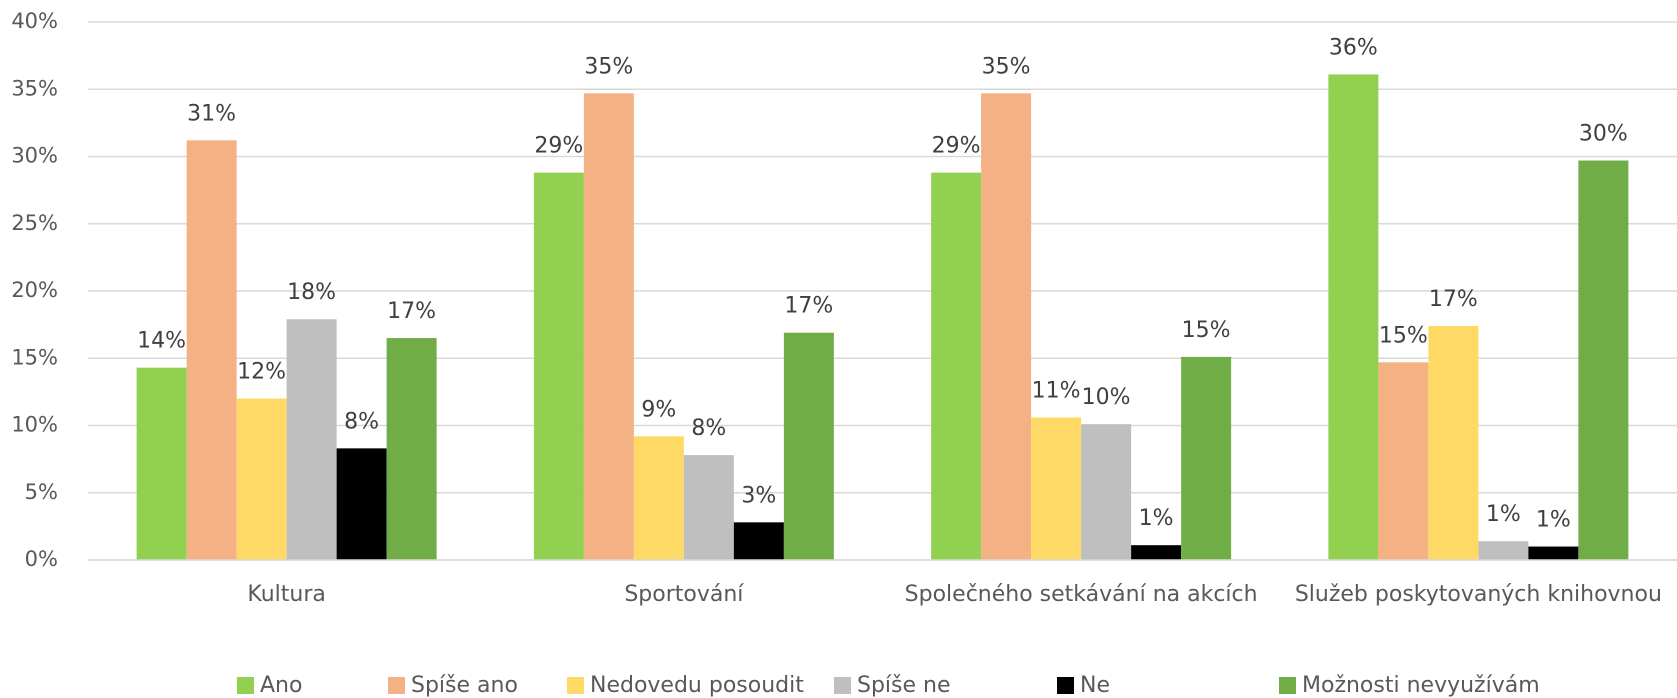 This screenshot has width=1677, height=698. What do you see at coordinates (1081, 594) in the screenshot?
I see `x-tick-label: Společného setkávání na akcích` at bounding box center [1081, 594].